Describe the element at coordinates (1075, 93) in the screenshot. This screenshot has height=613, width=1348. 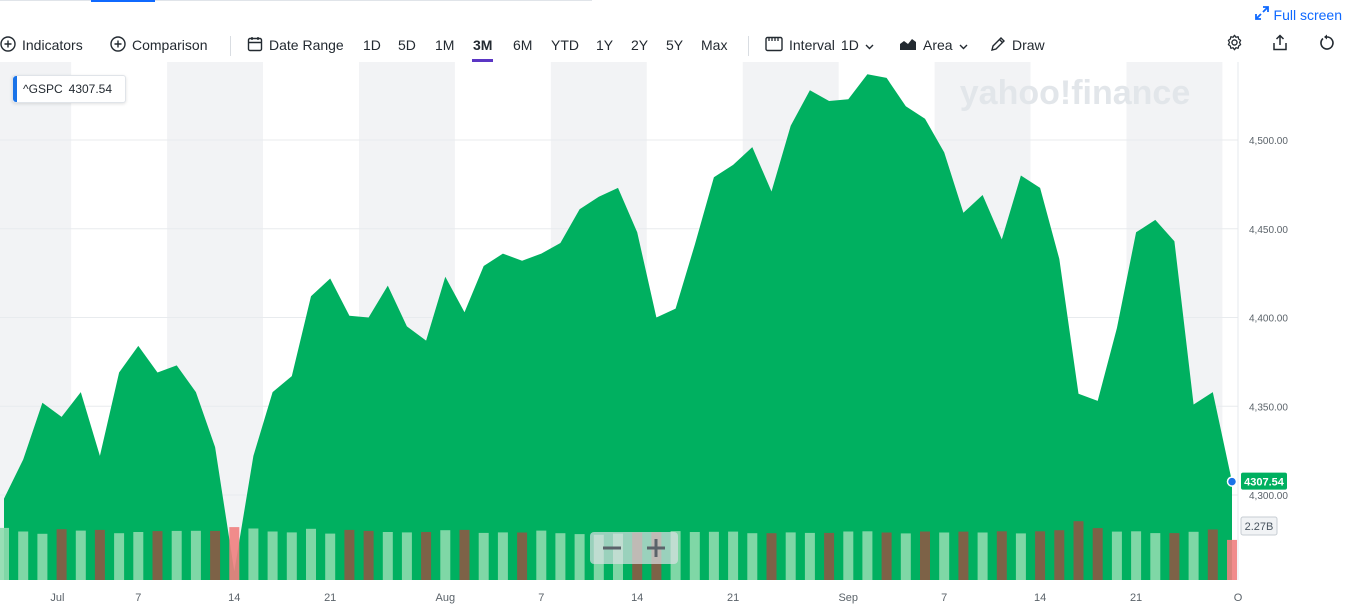
I see `yahoo-finance-watermark: yahoo!finance` at that location.